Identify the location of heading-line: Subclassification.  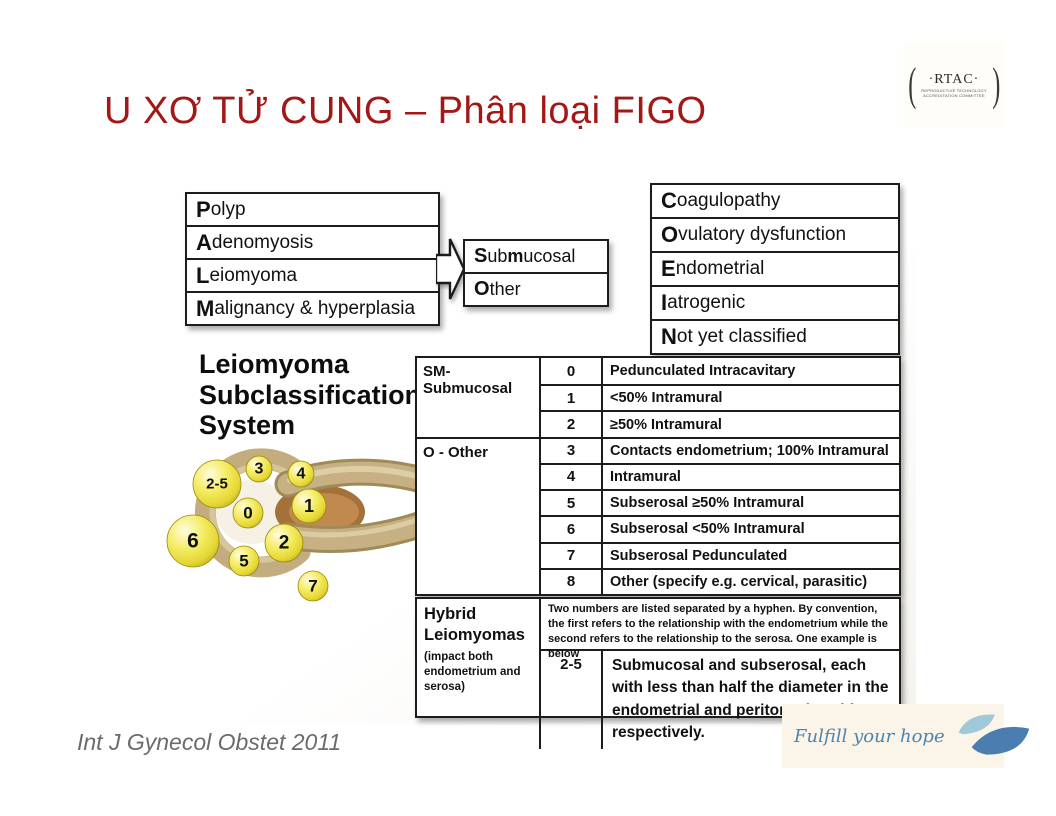
(310, 394).